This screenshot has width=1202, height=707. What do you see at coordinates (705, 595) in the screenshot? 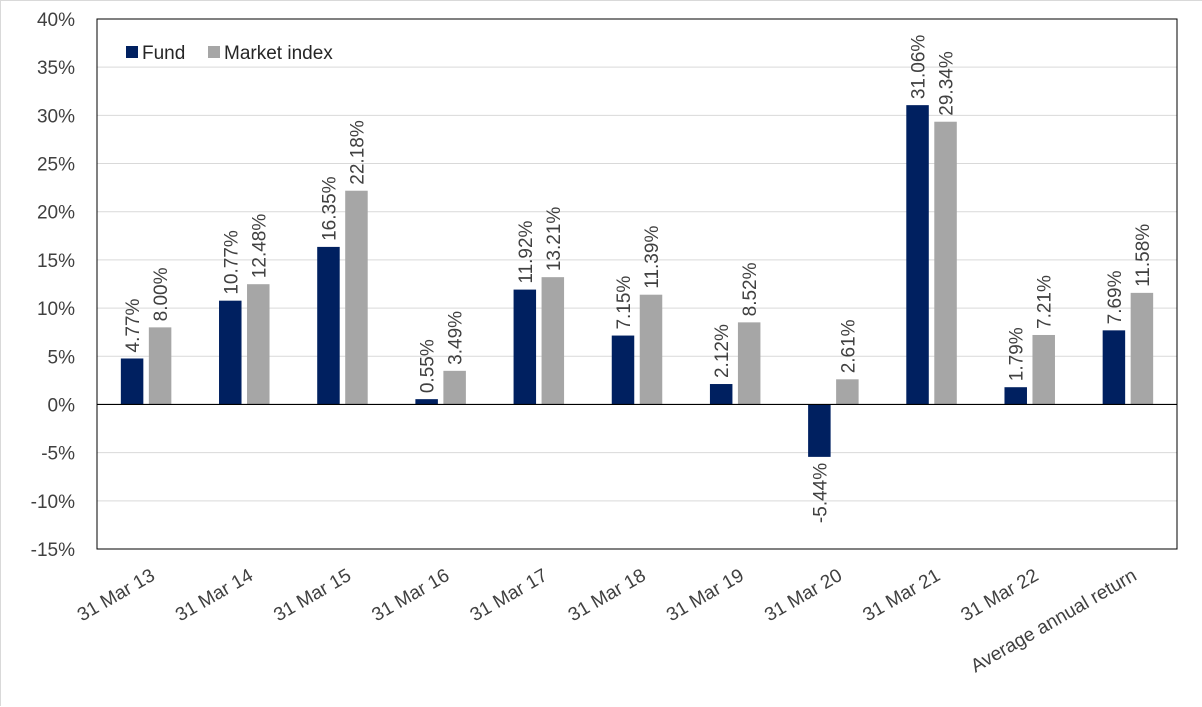
I see `x-tick-label: 31 Mar 19` at bounding box center [705, 595].